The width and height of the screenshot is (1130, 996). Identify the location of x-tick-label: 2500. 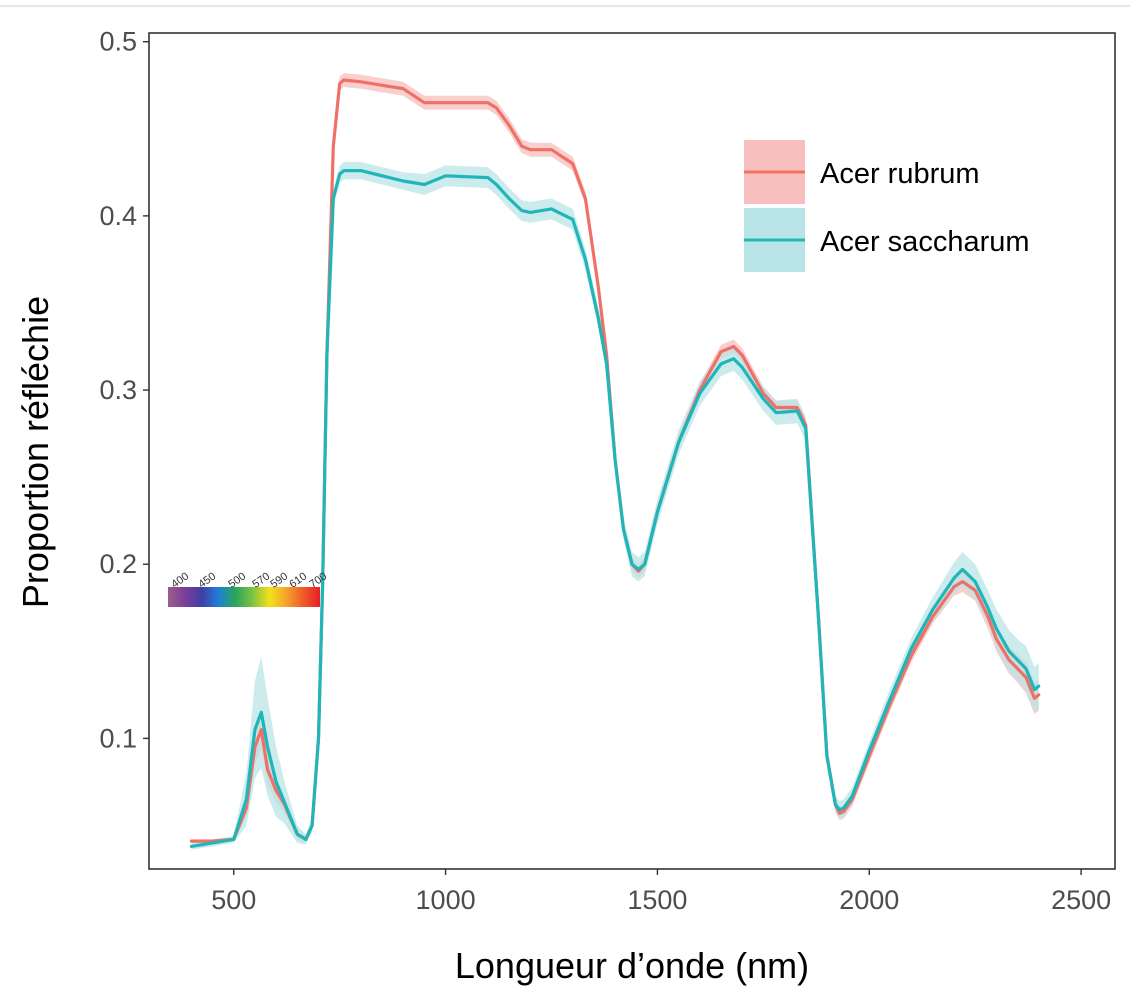
(1081, 900).